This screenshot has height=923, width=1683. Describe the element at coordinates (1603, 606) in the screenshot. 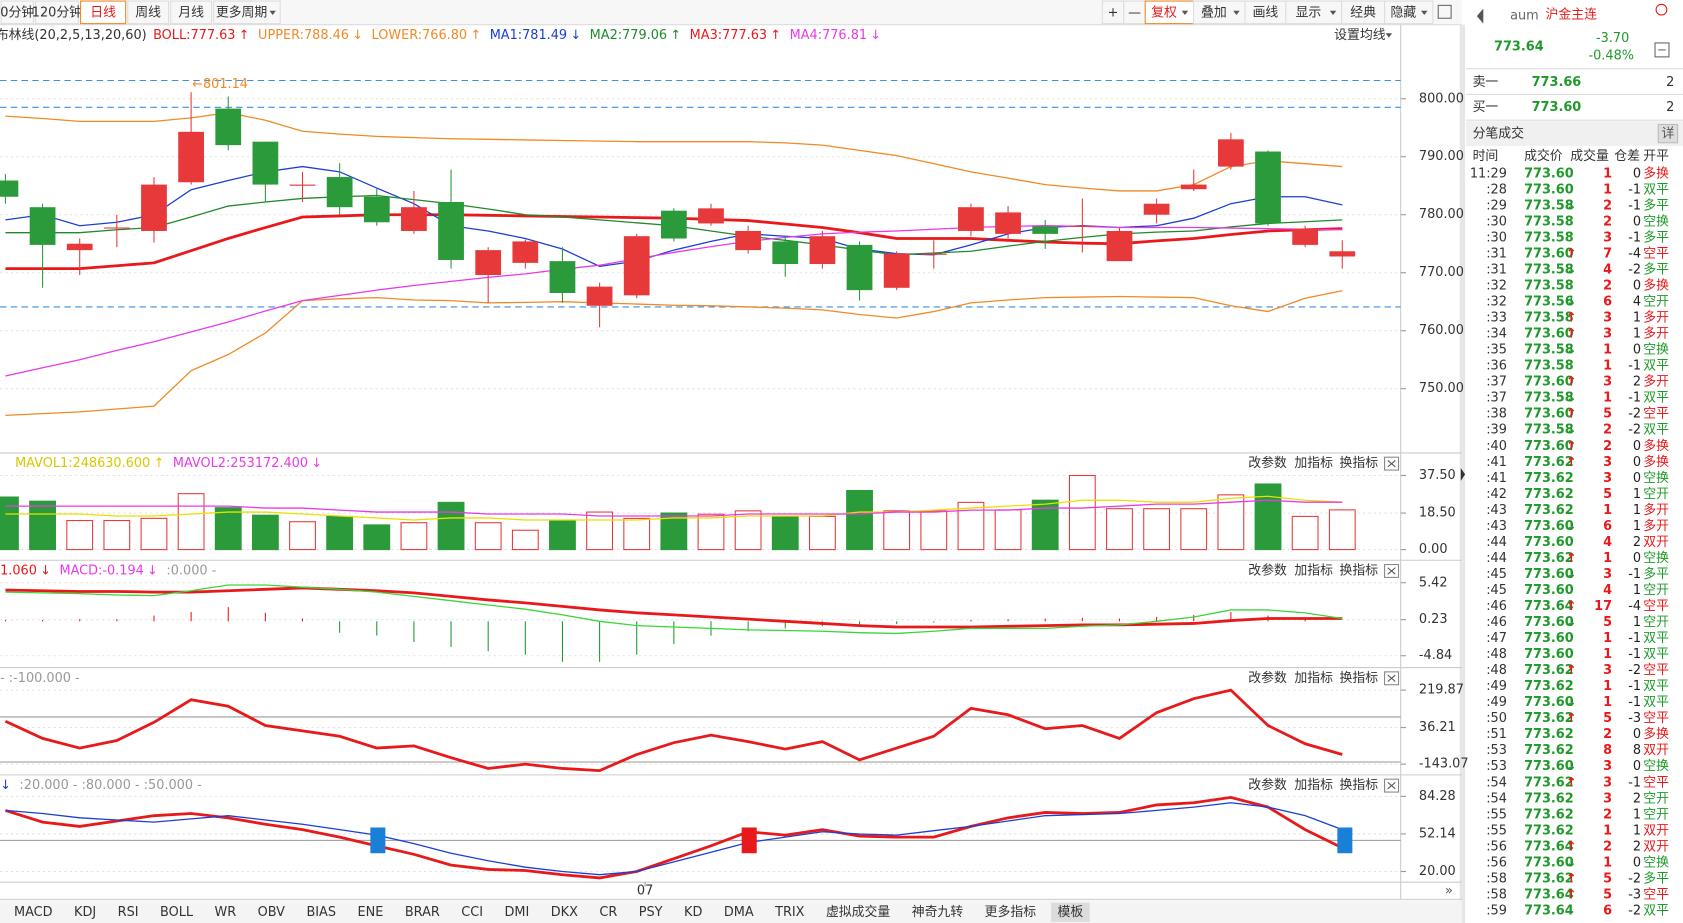

I see `trade-volume: 17` at that location.